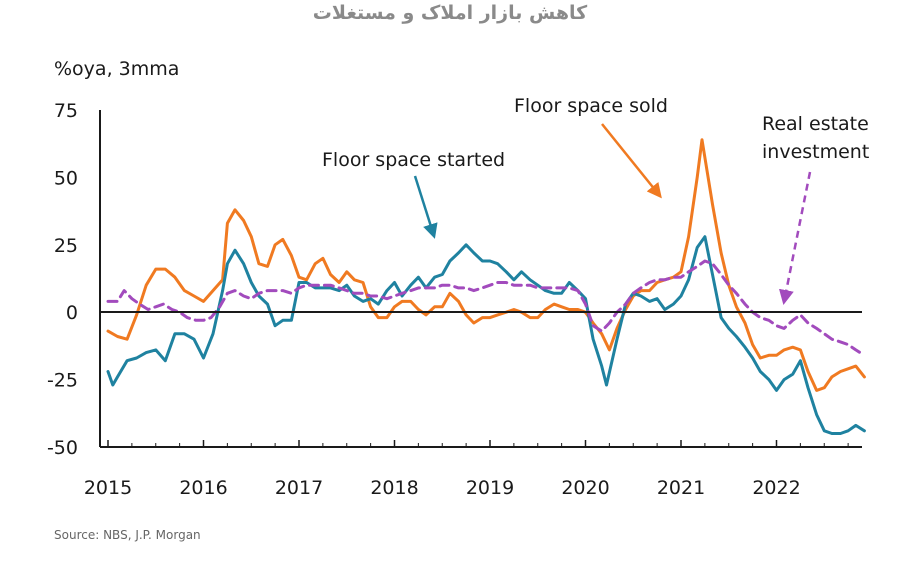  I want to click on arrow-floor-space-sold, so click(631, 161).